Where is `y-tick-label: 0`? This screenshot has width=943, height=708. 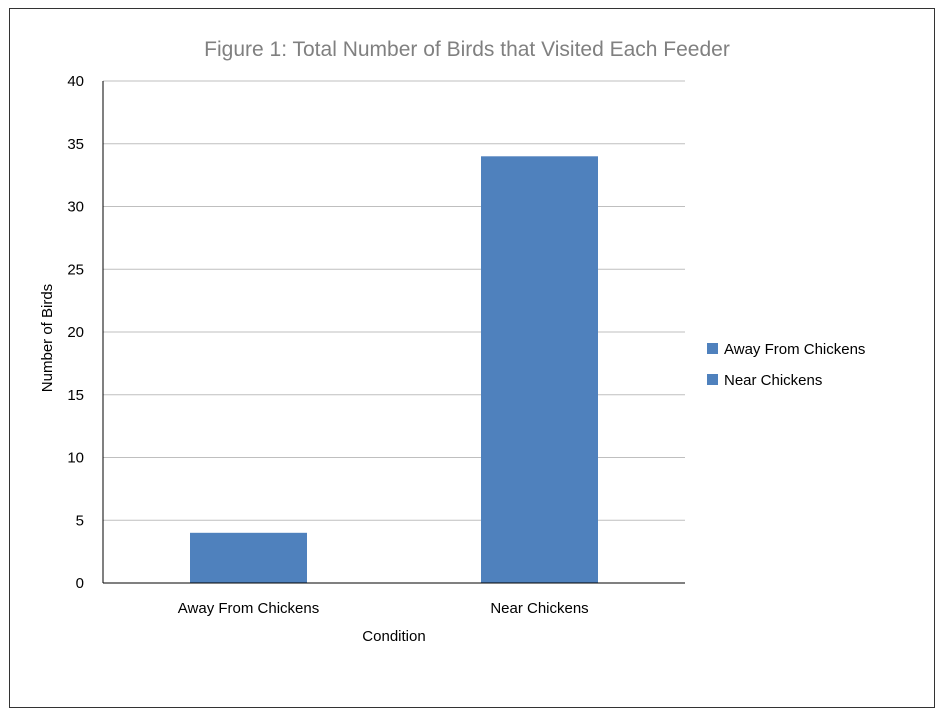 y-tick-label: 0 is located at coordinates (80, 583).